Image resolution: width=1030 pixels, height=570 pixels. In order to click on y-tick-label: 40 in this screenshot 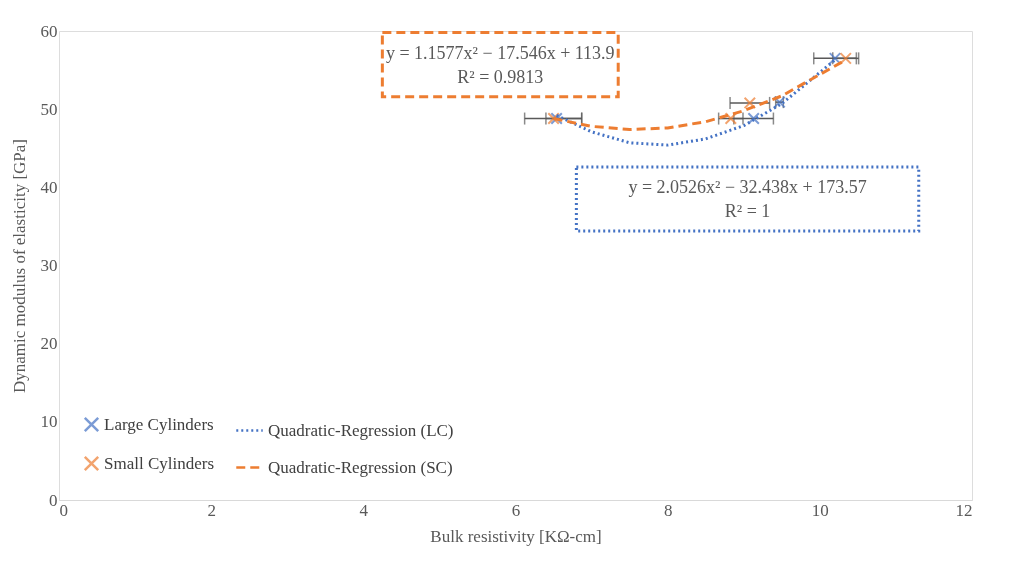, I will do `click(49, 187)`.